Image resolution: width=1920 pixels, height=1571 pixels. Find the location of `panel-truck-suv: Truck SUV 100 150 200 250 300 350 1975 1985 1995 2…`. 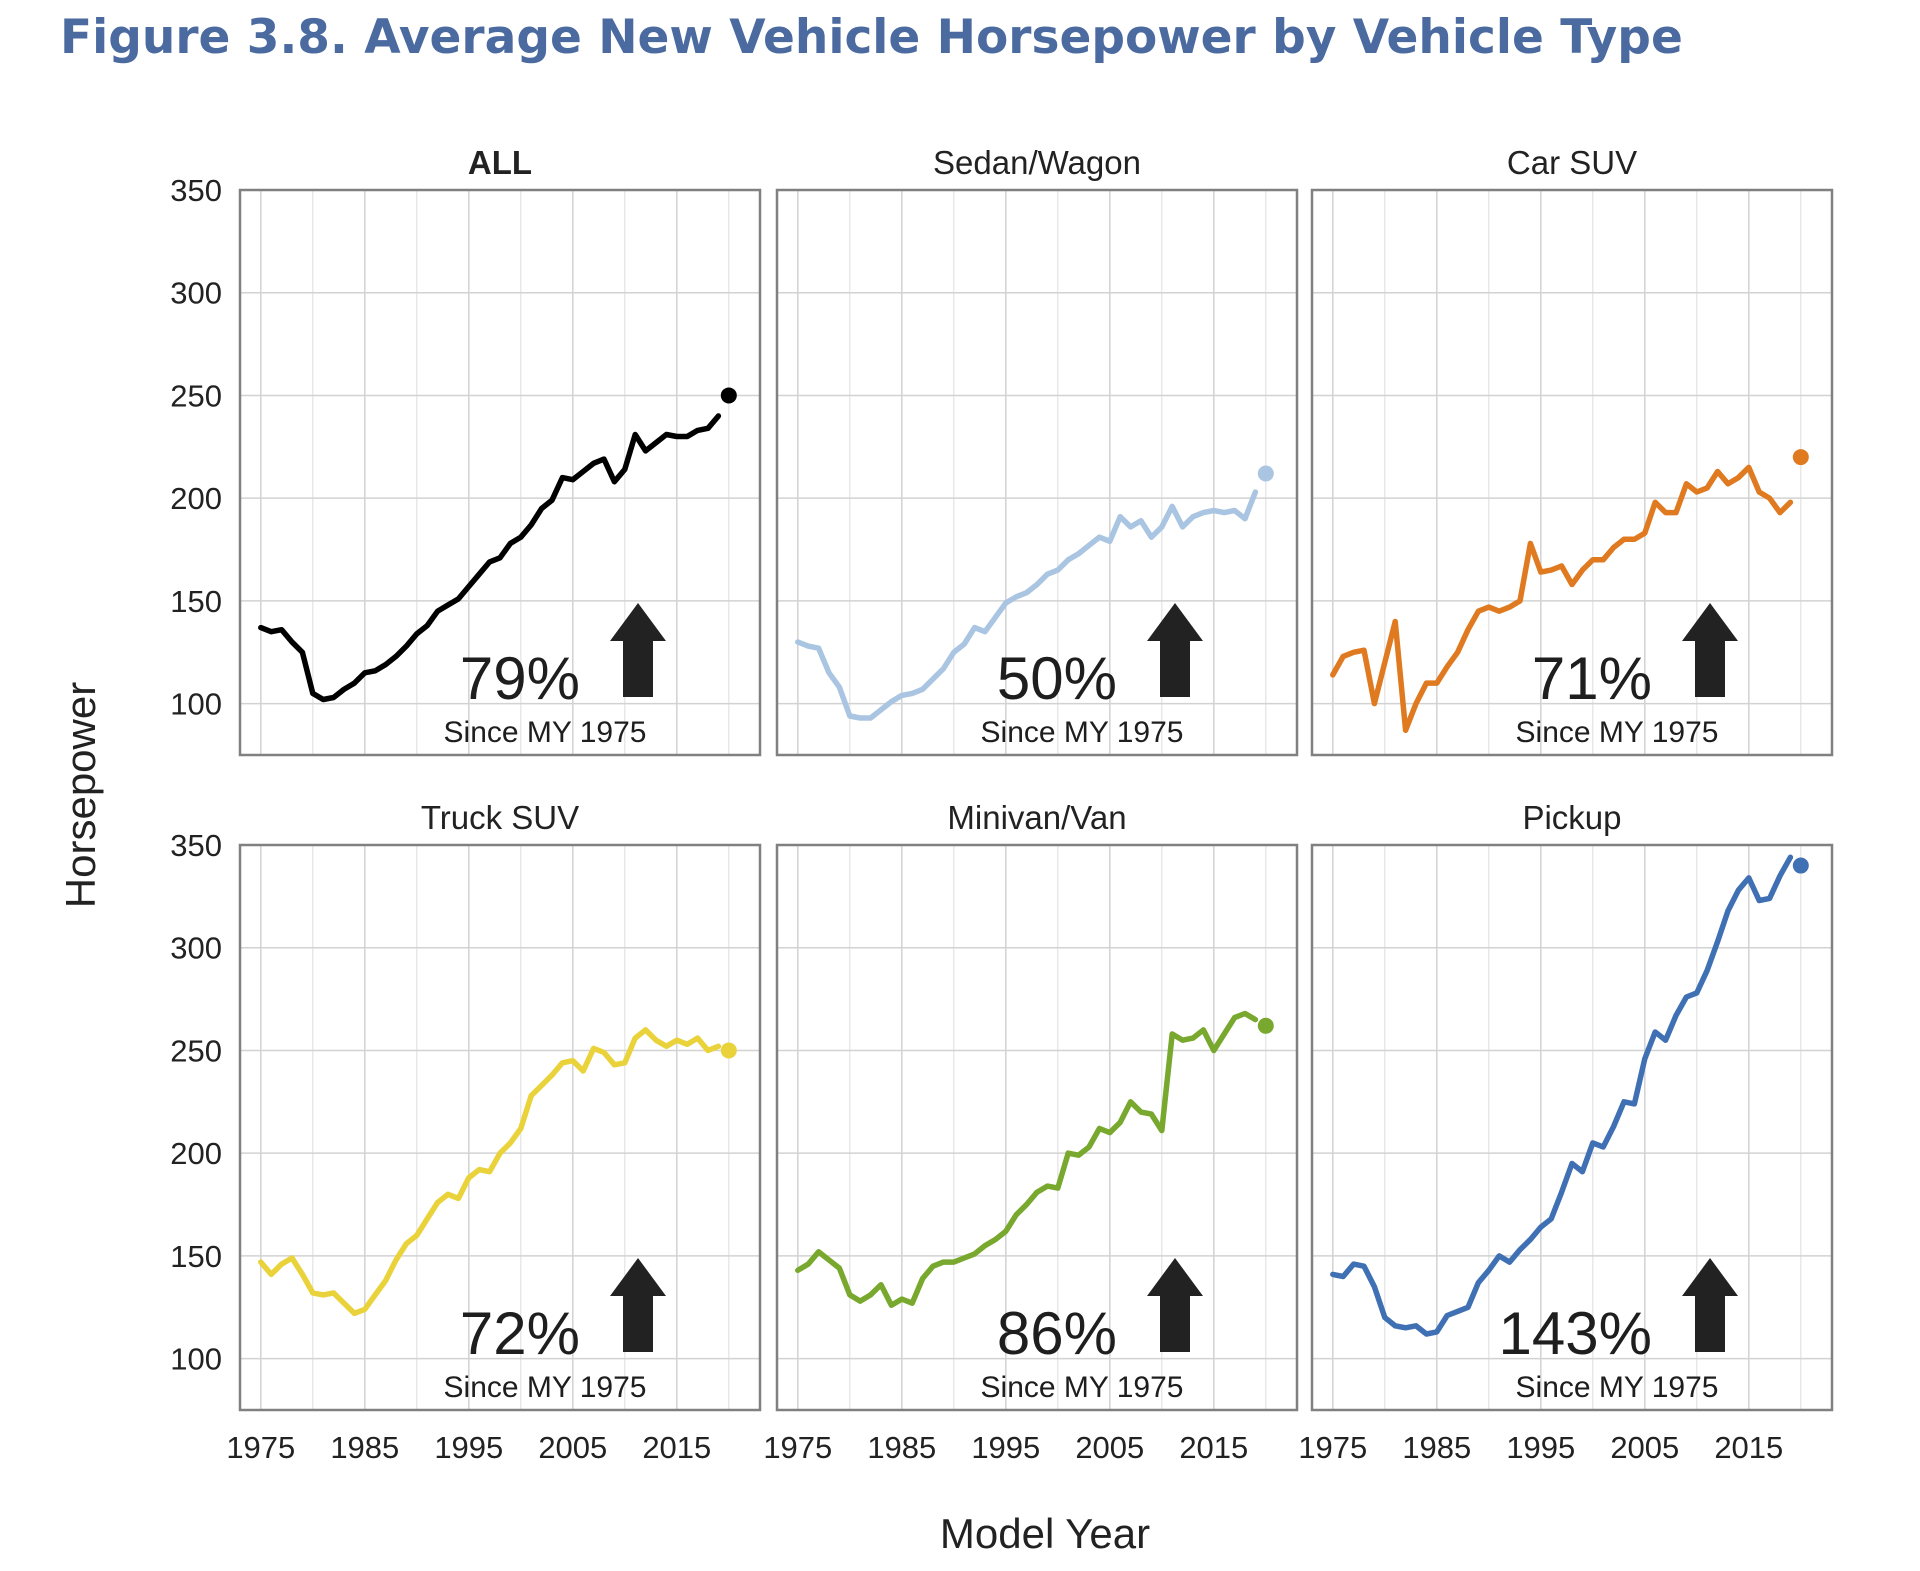

panel-truck-suv: Truck SUV 100 150 200 250 300 350 1975 1985 1995 2… is located at coordinates (466, 1132).